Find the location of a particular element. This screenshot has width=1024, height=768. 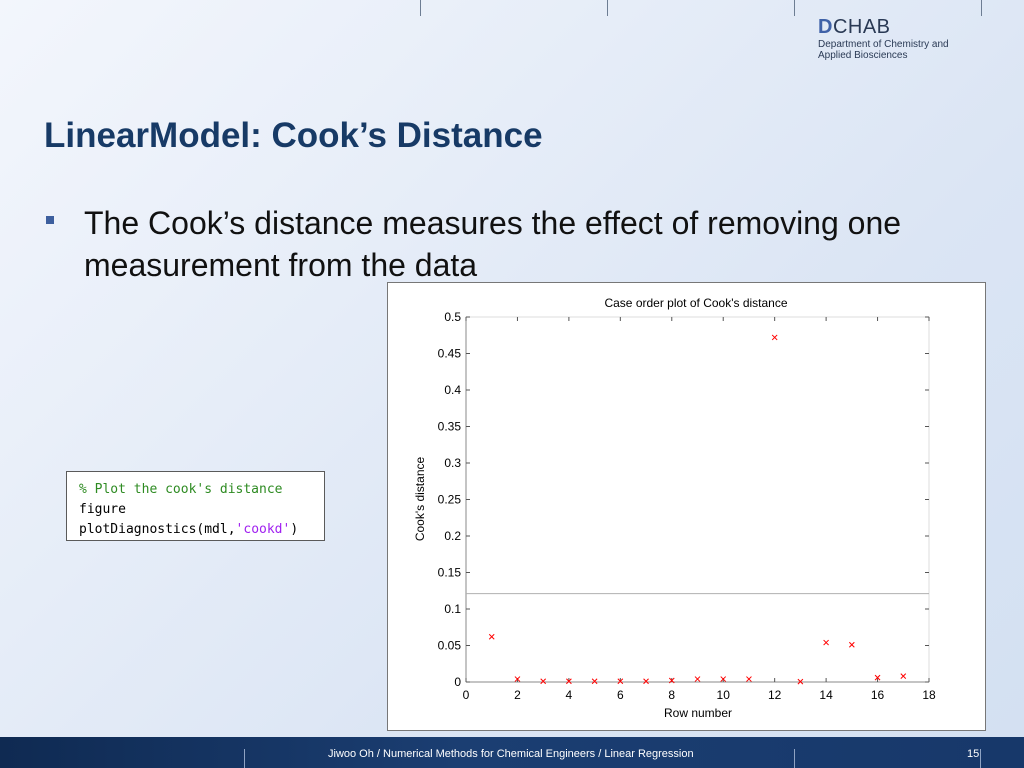

logo-name: CHAB is located at coordinates (861, 27).